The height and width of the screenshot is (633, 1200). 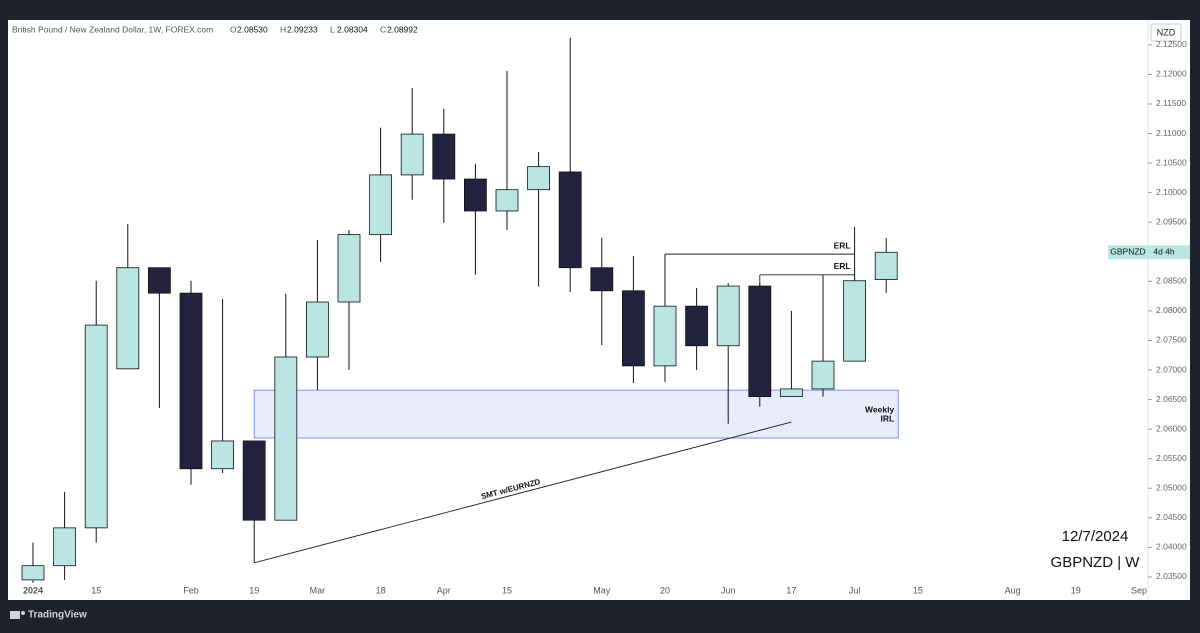 What do you see at coordinates (1171, 547) in the screenshot?
I see `price-tick-label: 2.04000` at bounding box center [1171, 547].